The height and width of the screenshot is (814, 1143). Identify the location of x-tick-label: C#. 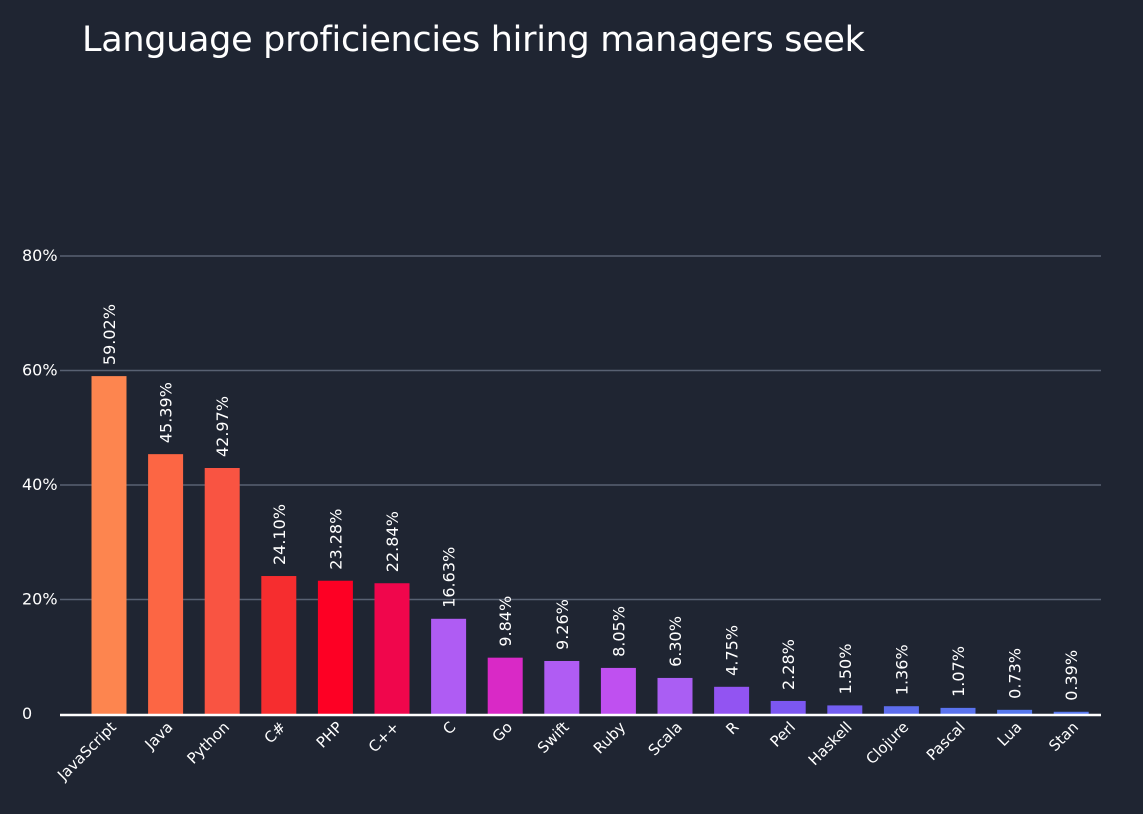
(275, 732).